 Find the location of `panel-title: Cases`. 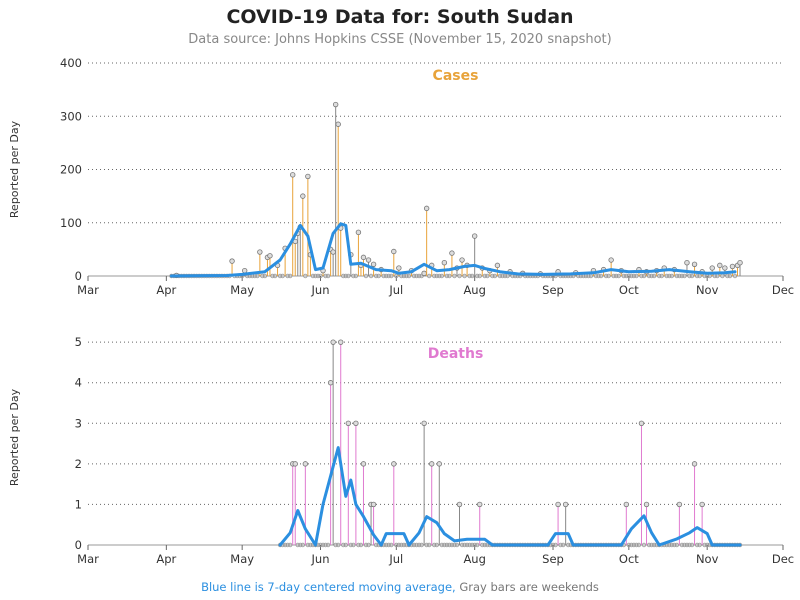

panel-title: Cases is located at coordinates (456, 76).